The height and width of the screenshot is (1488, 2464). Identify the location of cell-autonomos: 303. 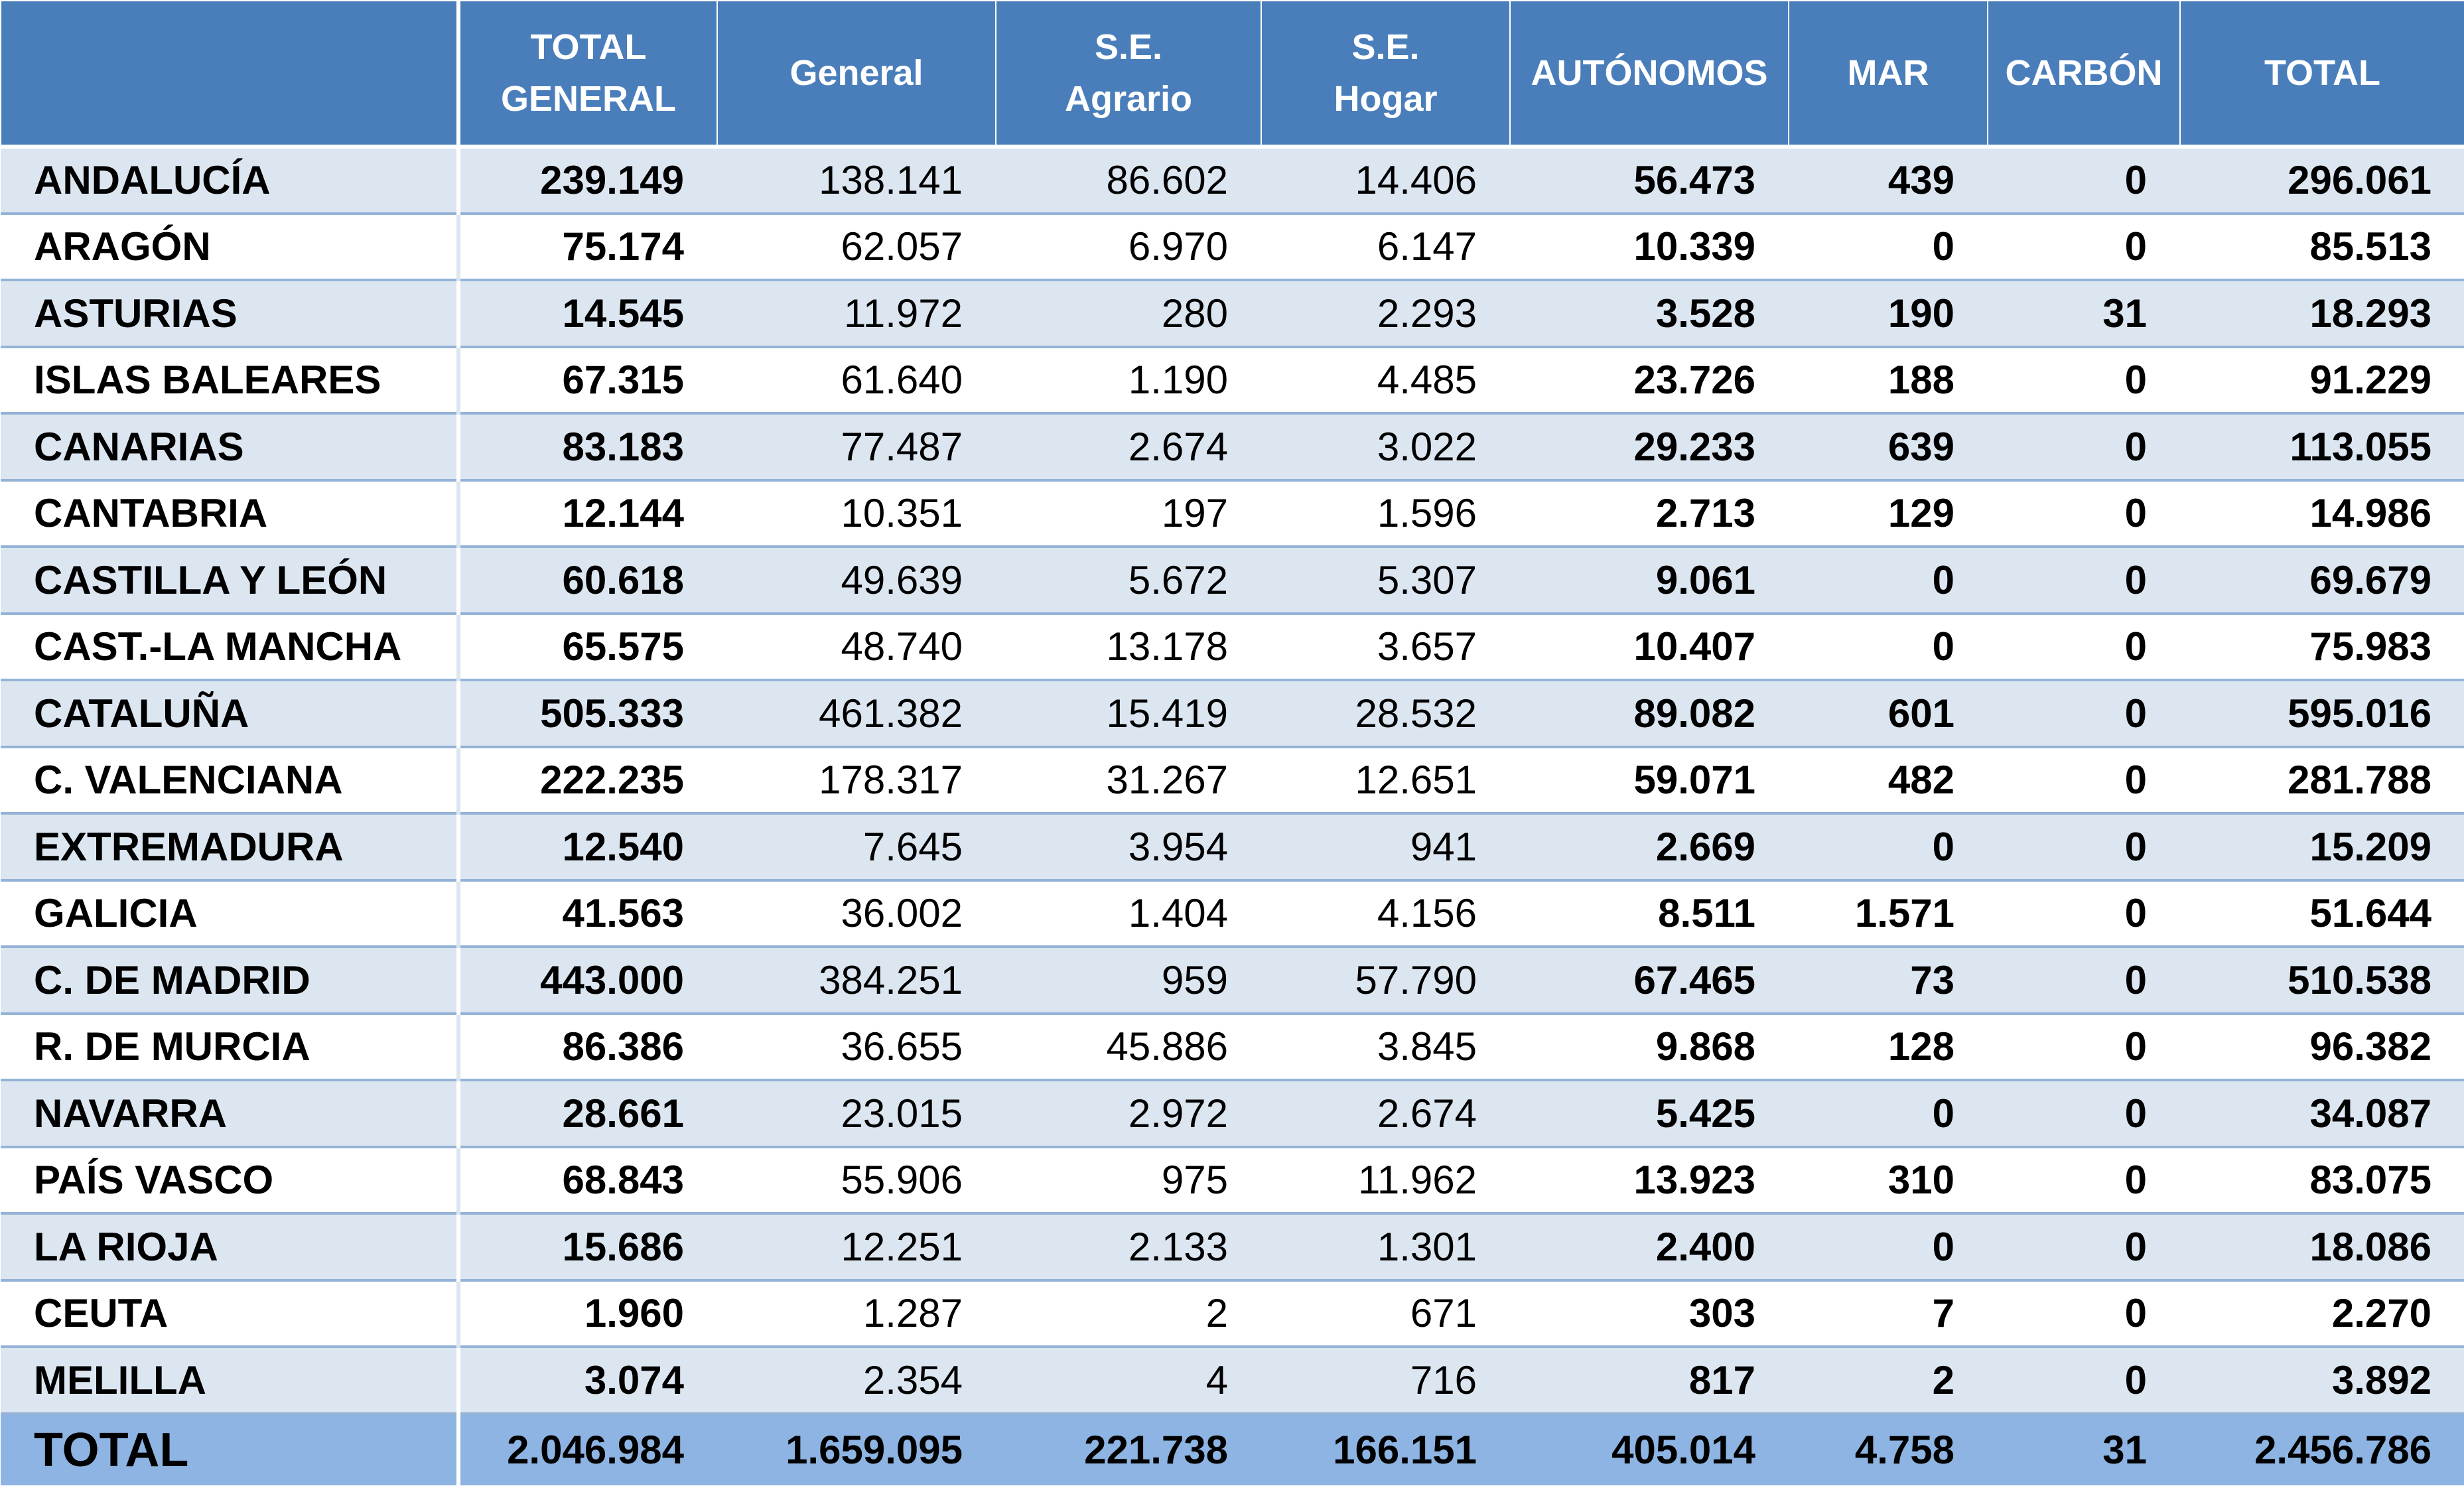
(1649, 1312).